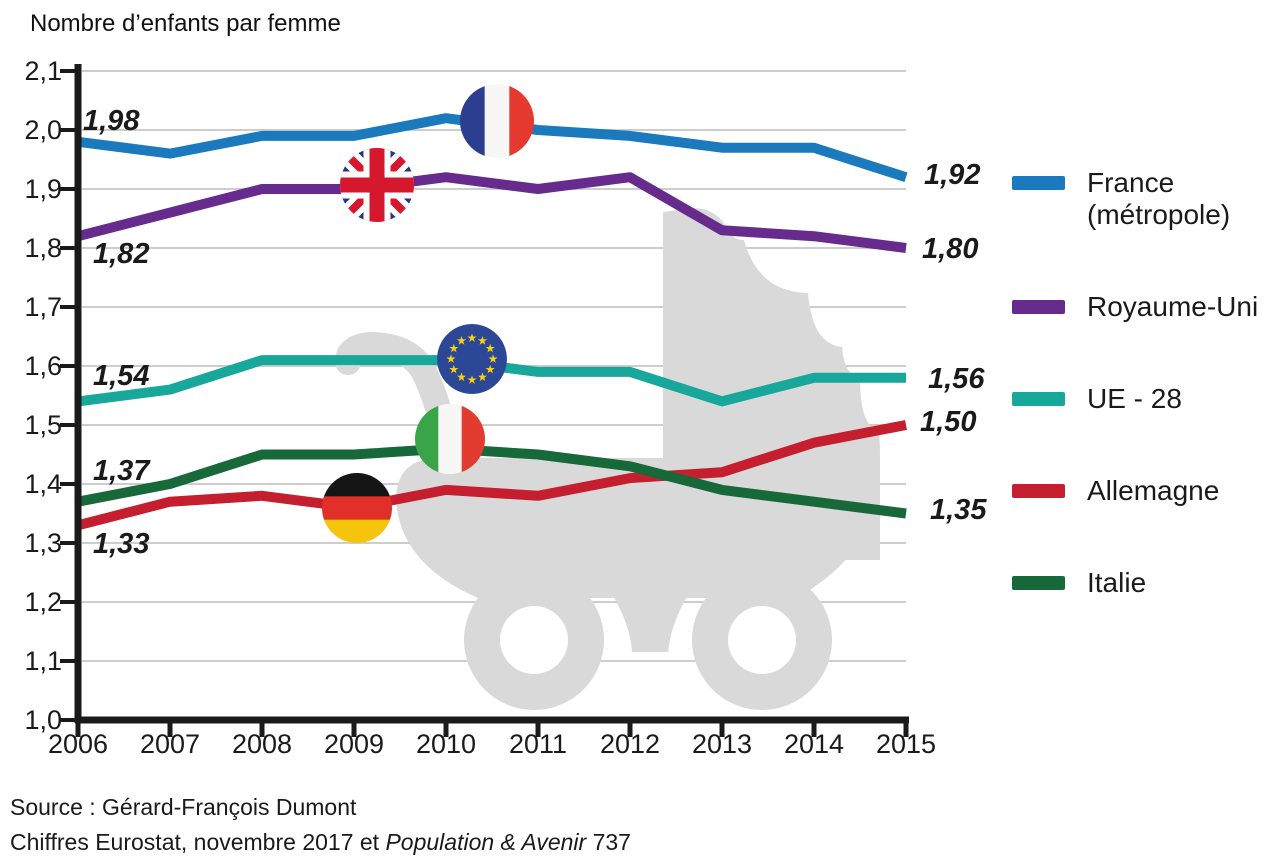 The width and height of the screenshot is (1284, 864). Describe the element at coordinates (43, 248) in the screenshot. I see `y-tick-label: 1,8` at that location.